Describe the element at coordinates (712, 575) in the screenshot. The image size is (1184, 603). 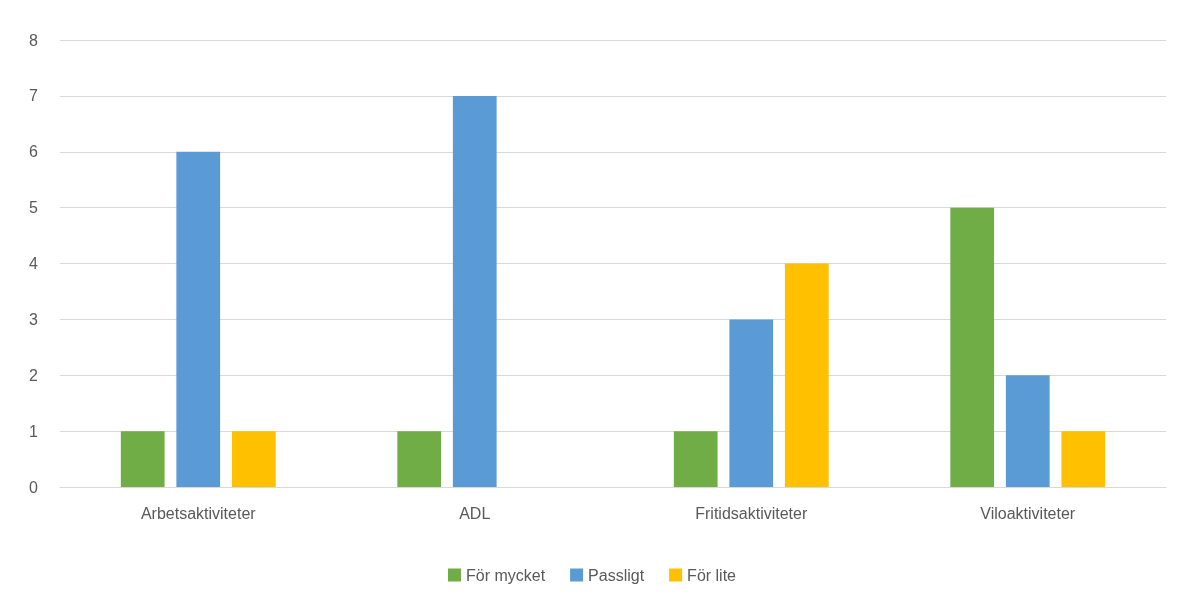
I see `legend-label: För lite` at that location.